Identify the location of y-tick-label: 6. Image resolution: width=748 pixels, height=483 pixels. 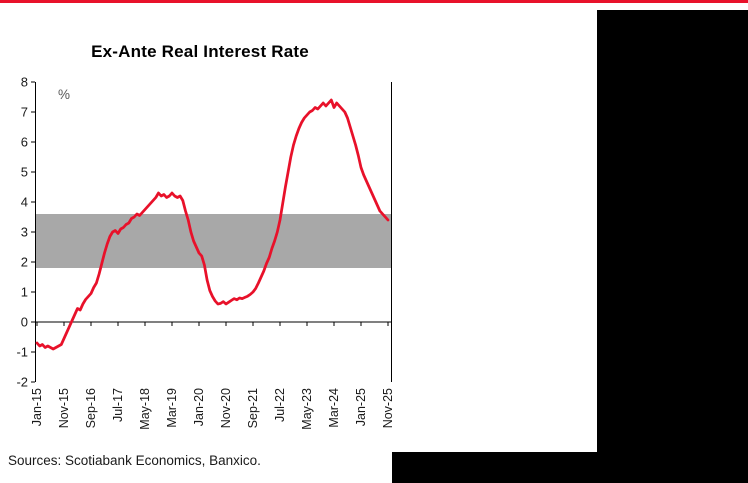
(24, 142).